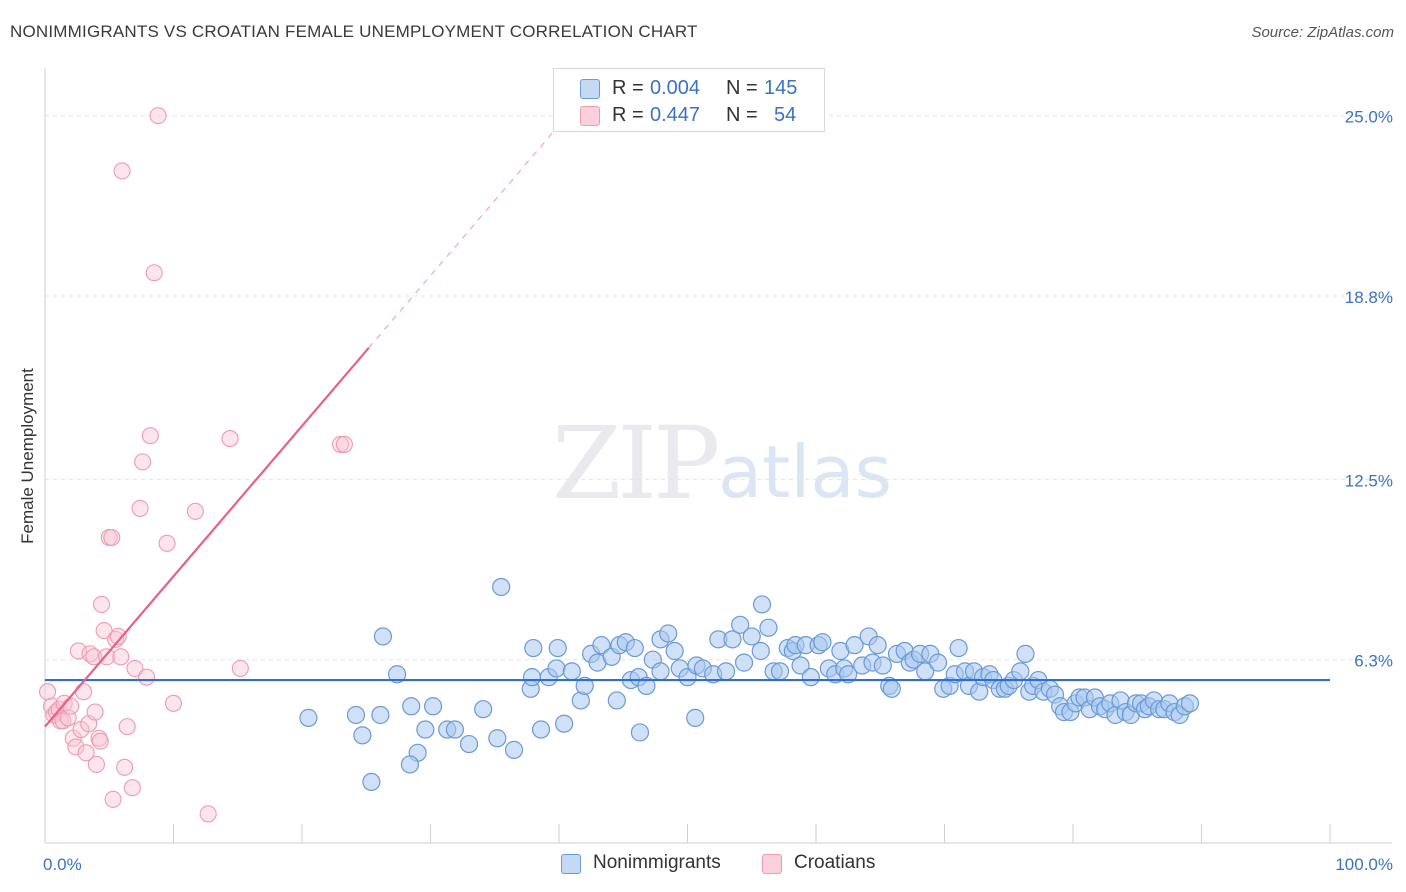 The width and height of the screenshot is (1406, 892). I want to click on croatians-trendline, so click(207, 537).